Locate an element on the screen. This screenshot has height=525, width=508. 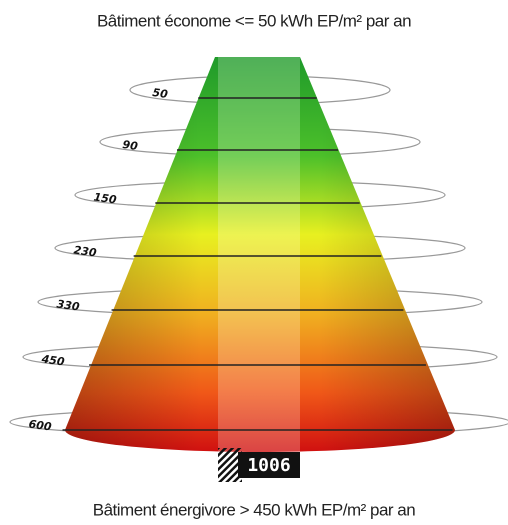
level-label: 50 is located at coordinates (160, 93).